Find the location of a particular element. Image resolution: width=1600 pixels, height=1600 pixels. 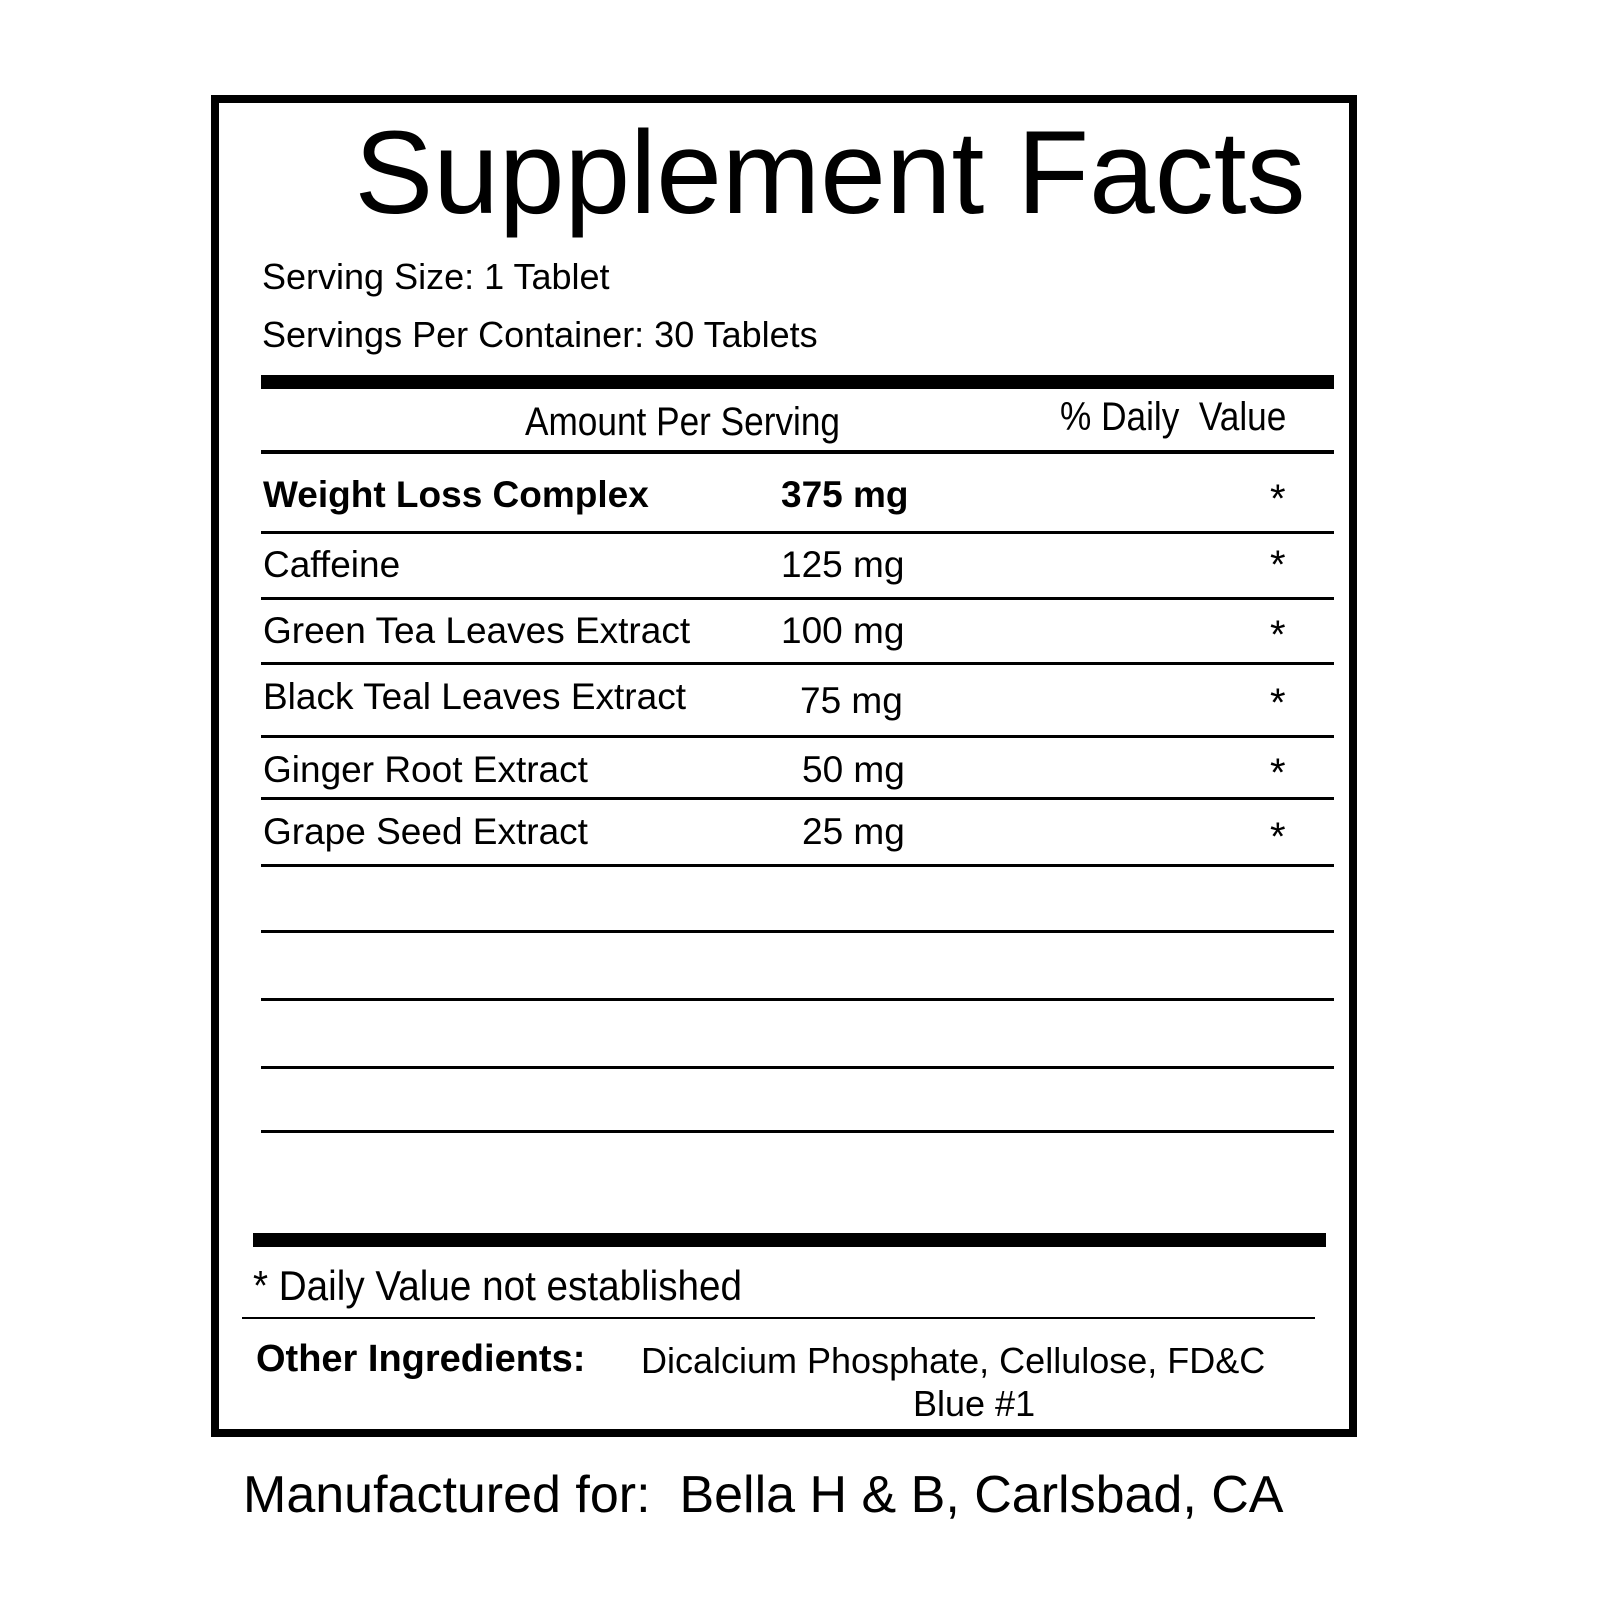

ingredient-name: Black Teal Leaves Extract is located at coordinates (474, 696).